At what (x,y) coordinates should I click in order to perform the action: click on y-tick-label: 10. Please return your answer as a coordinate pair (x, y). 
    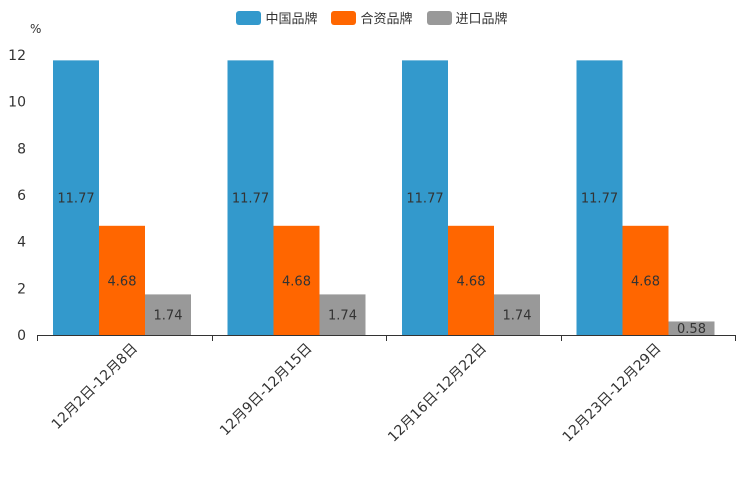
    Looking at the image, I should click on (17, 103).